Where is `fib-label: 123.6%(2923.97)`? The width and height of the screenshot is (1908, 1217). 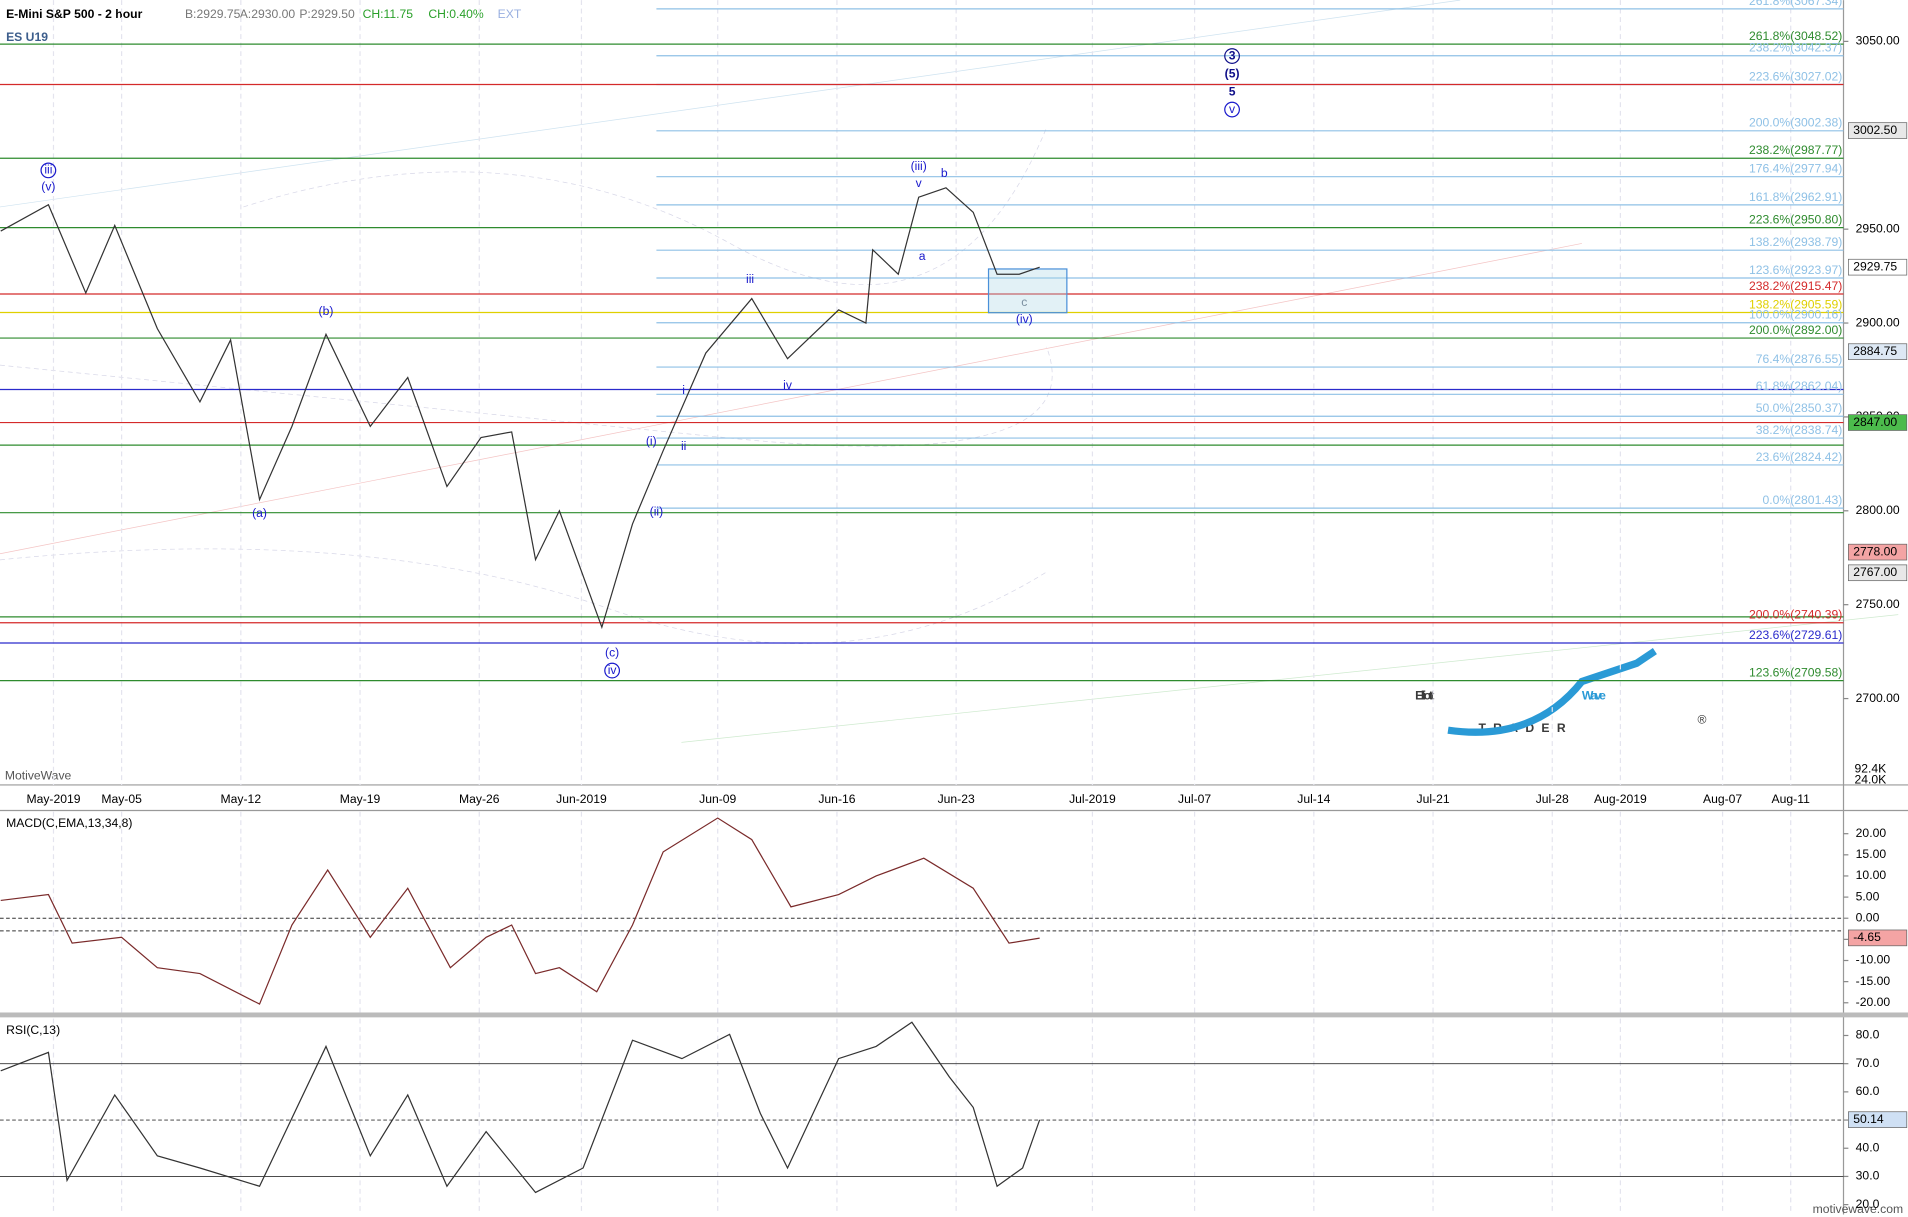 fib-label: 123.6%(2923.97) is located at coordinates (1795, 270).